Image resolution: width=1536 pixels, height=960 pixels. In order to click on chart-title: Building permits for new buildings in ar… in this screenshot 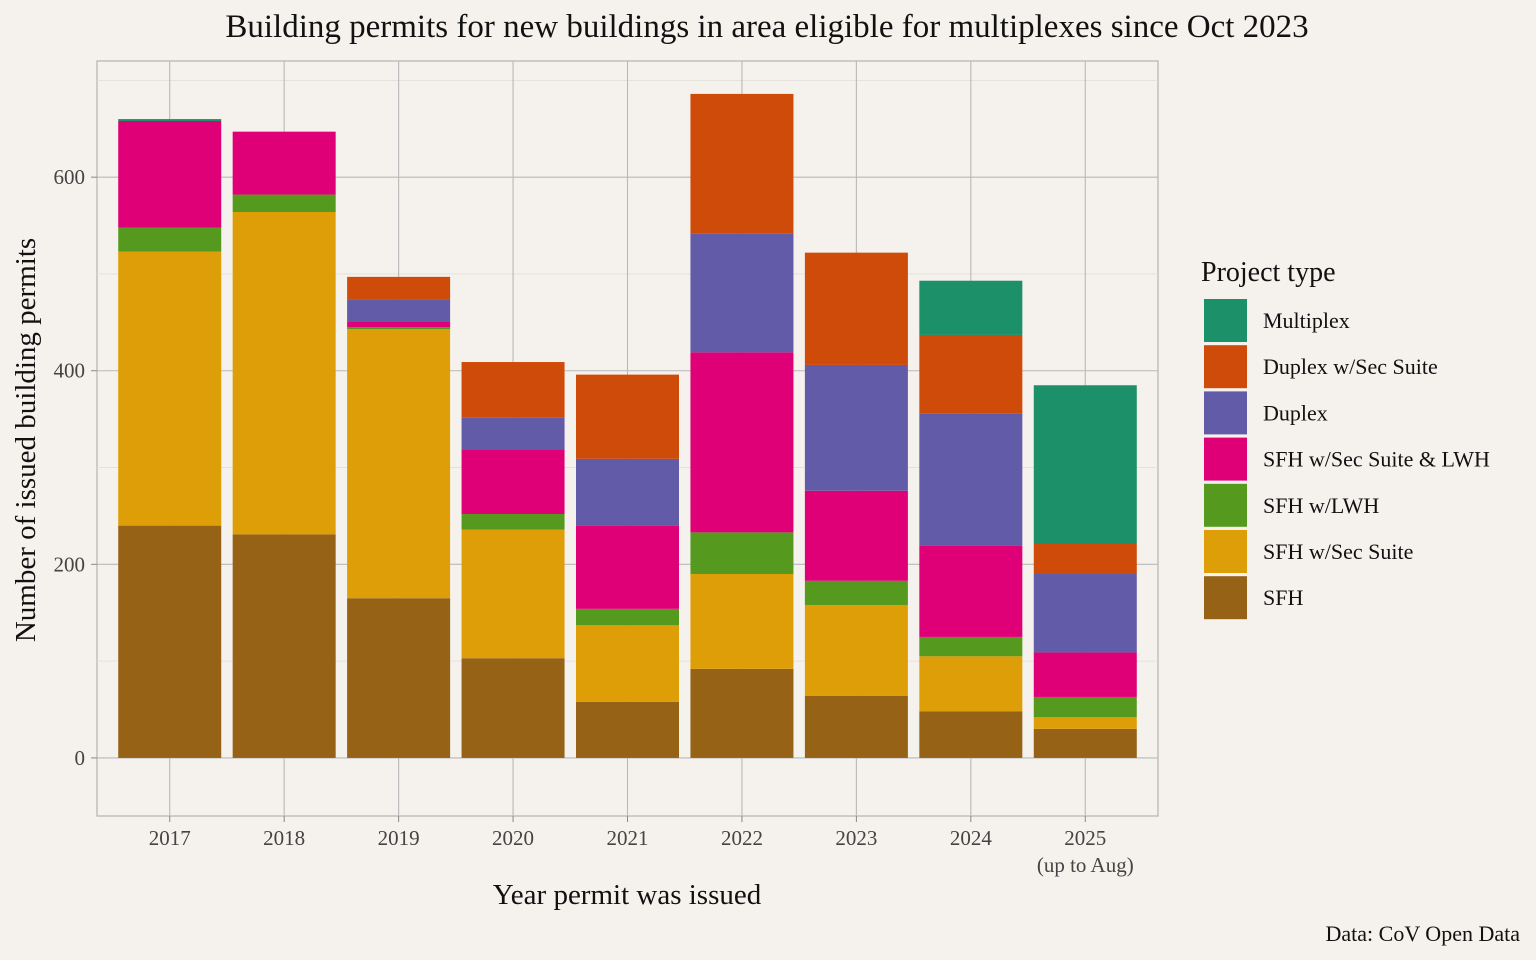, I will do `click(766, 27)`.